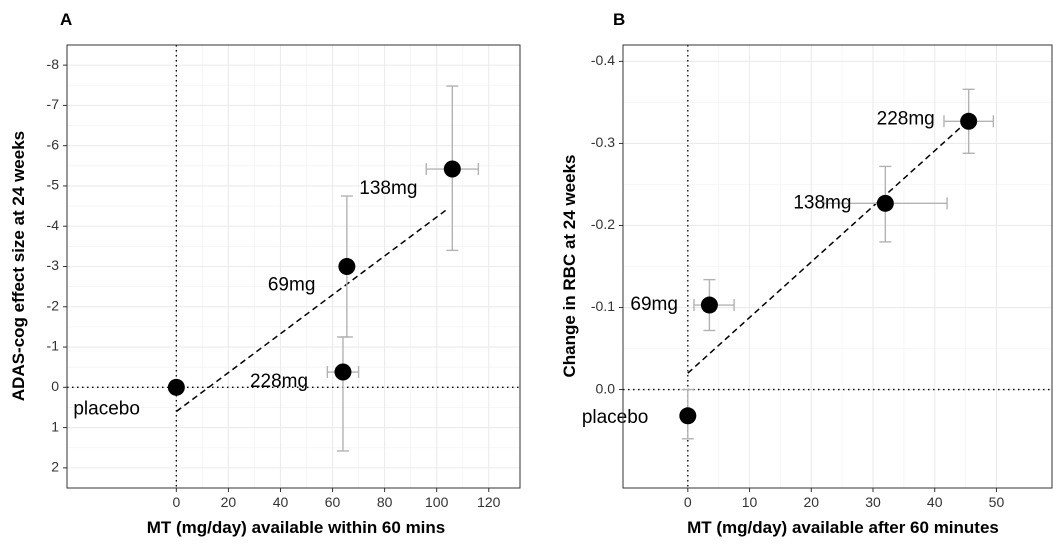  What do you see at coordinates (18, 266) in the screenshot?
I see `y-axis-title: ADAS-cog effect size at 24 weeks` at bounding box center [18, 266].